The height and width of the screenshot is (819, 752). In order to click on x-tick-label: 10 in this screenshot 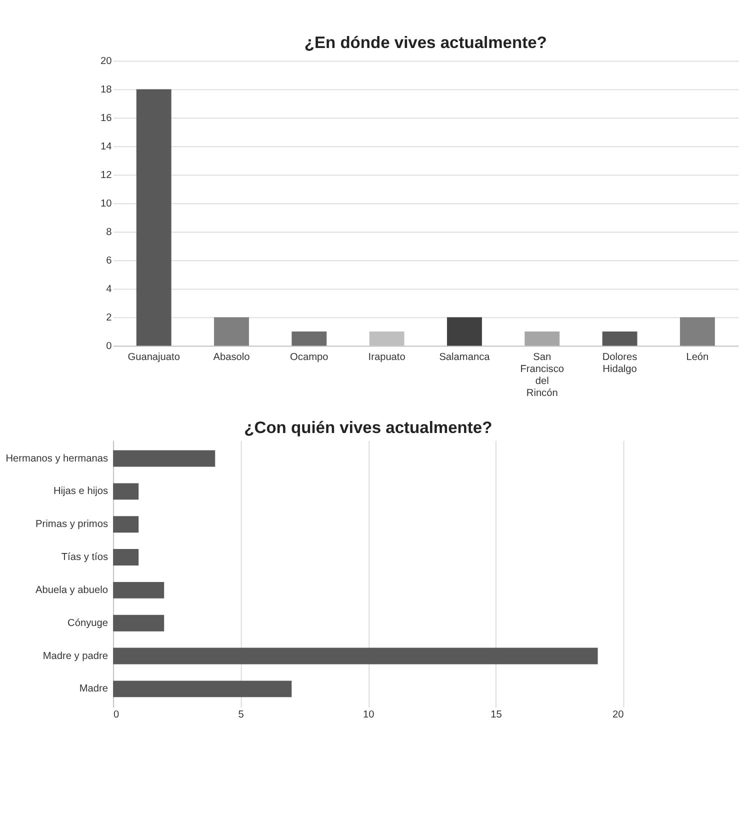, I will do `click(369, 715)`.